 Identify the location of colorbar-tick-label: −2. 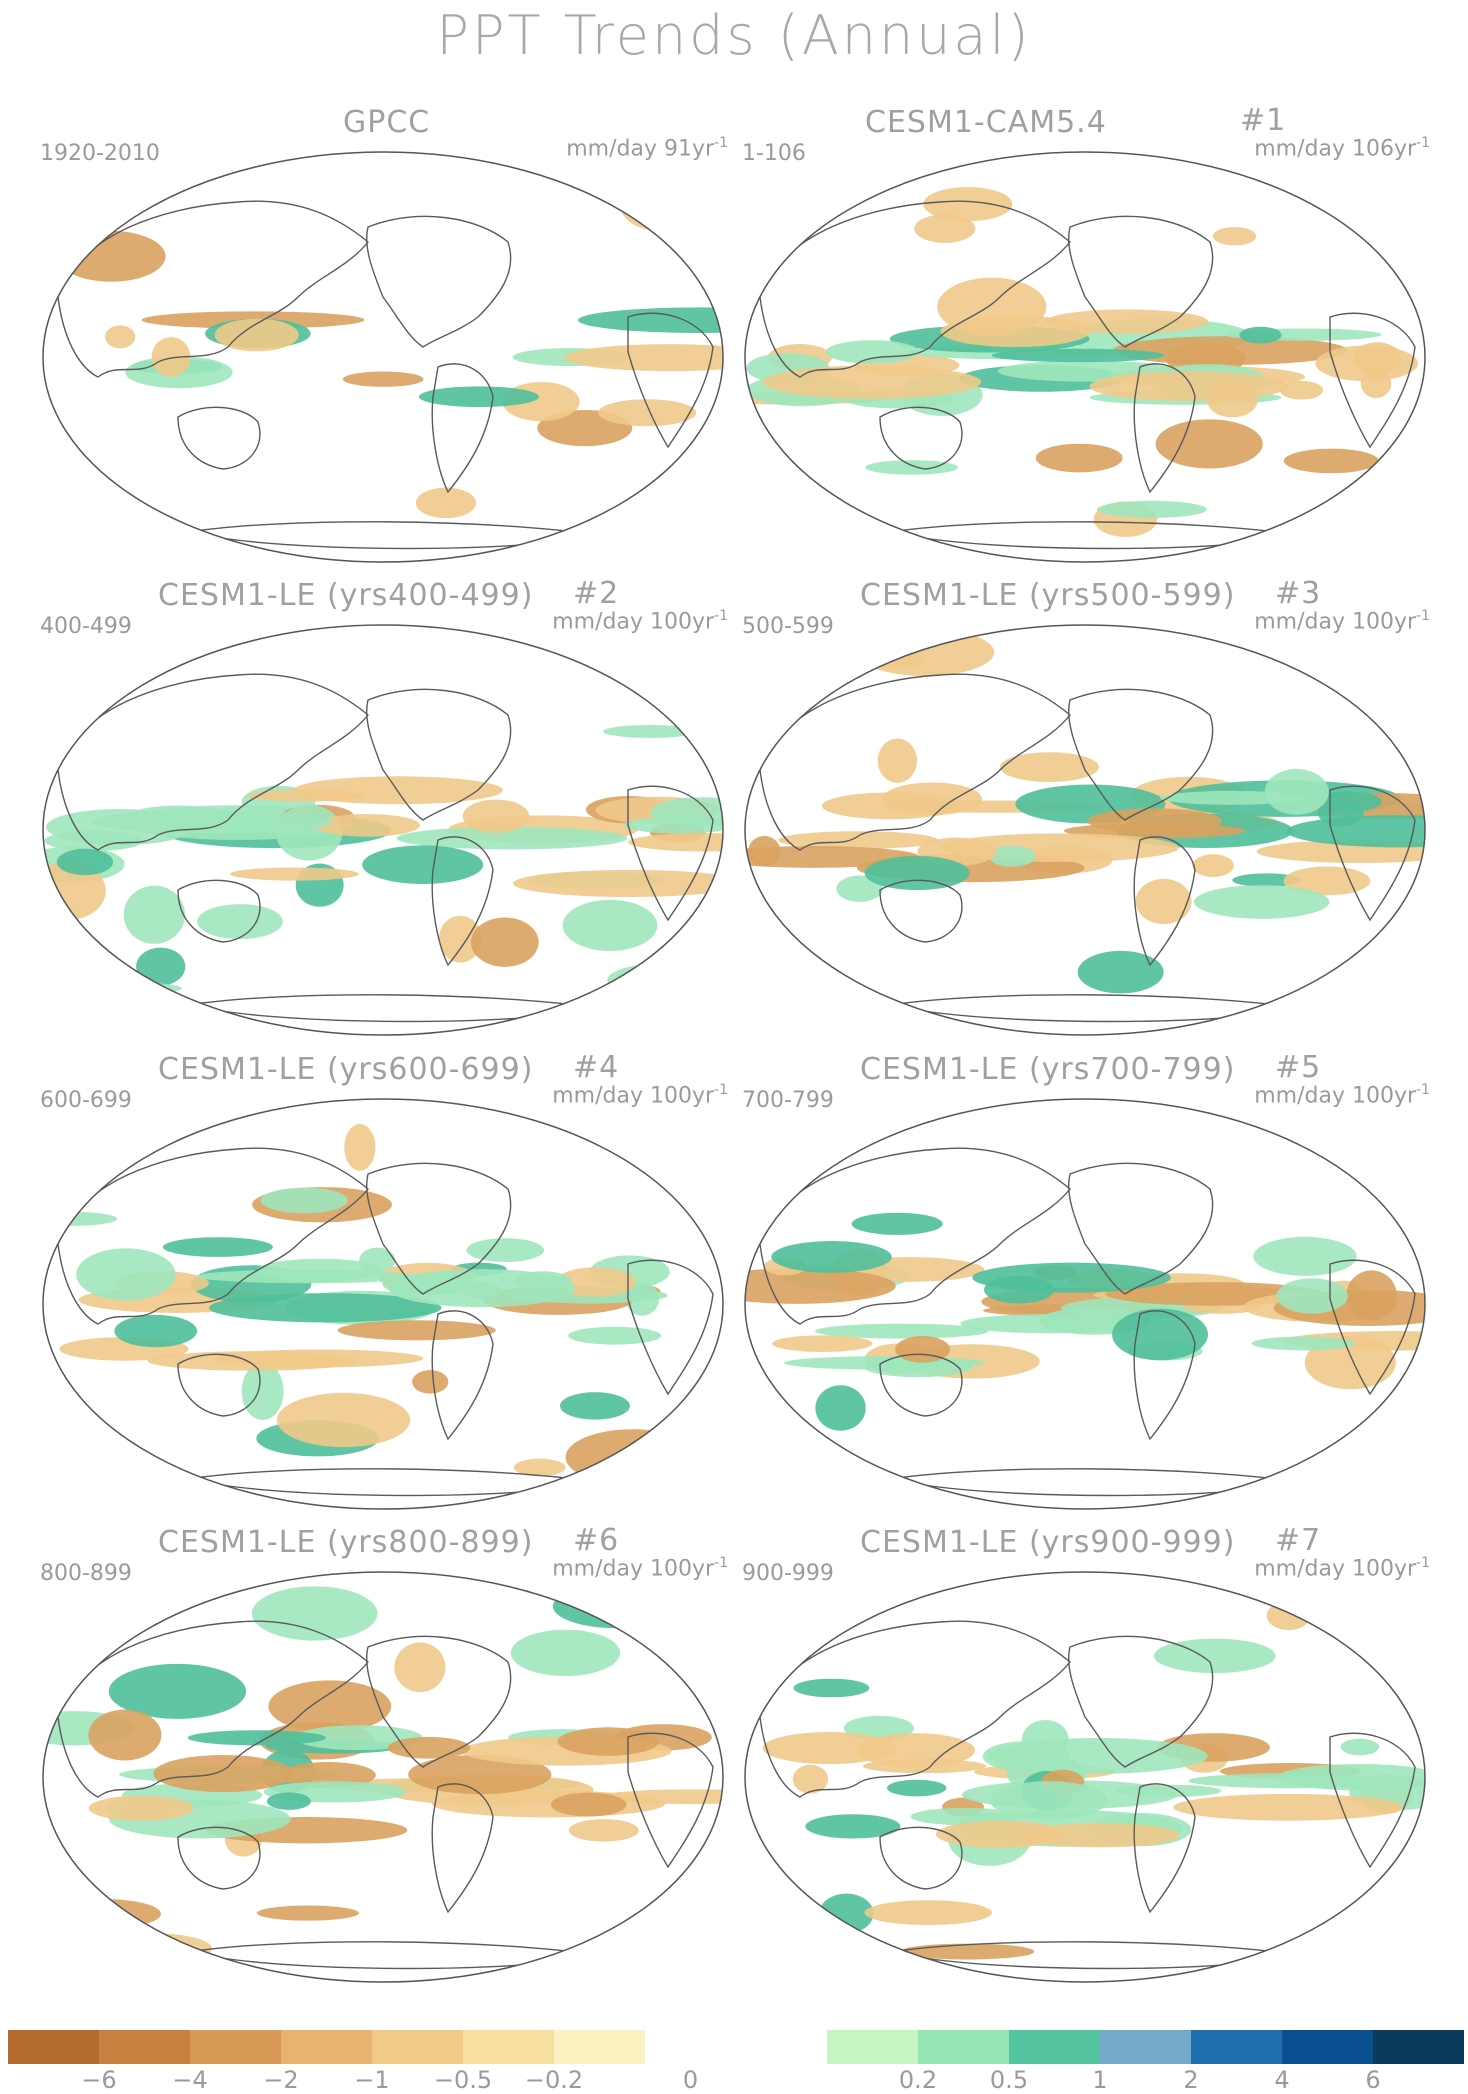
(281, 2080).